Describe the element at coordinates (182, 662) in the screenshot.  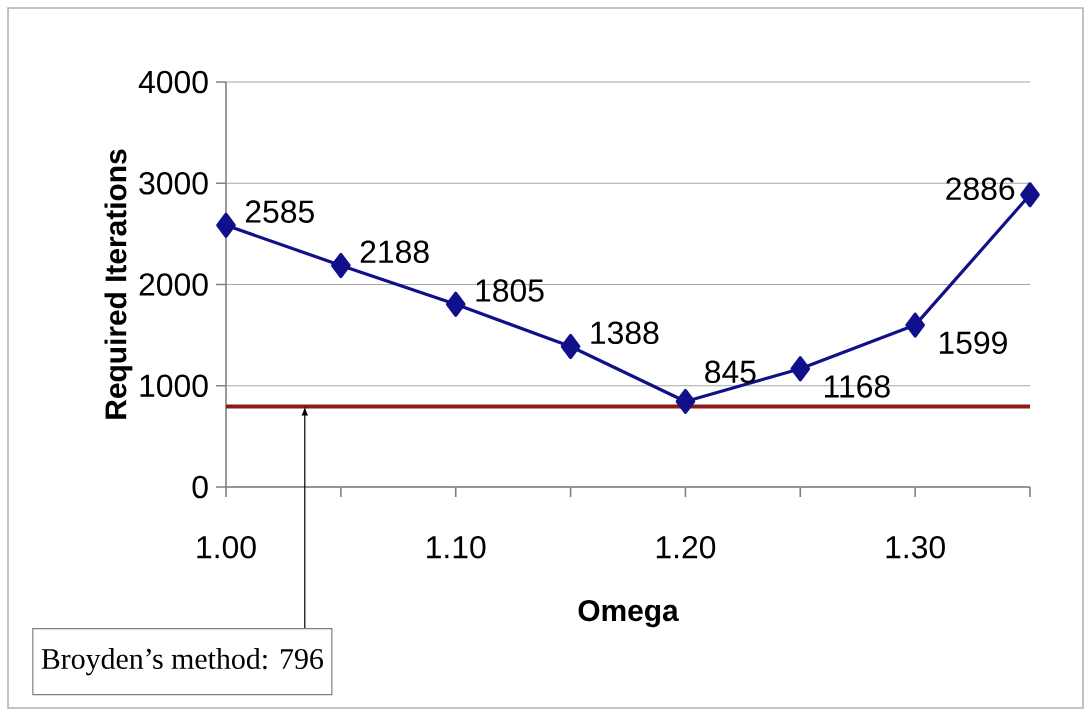
I see `ref-line-label: Broyden’s method: 796` at that location.